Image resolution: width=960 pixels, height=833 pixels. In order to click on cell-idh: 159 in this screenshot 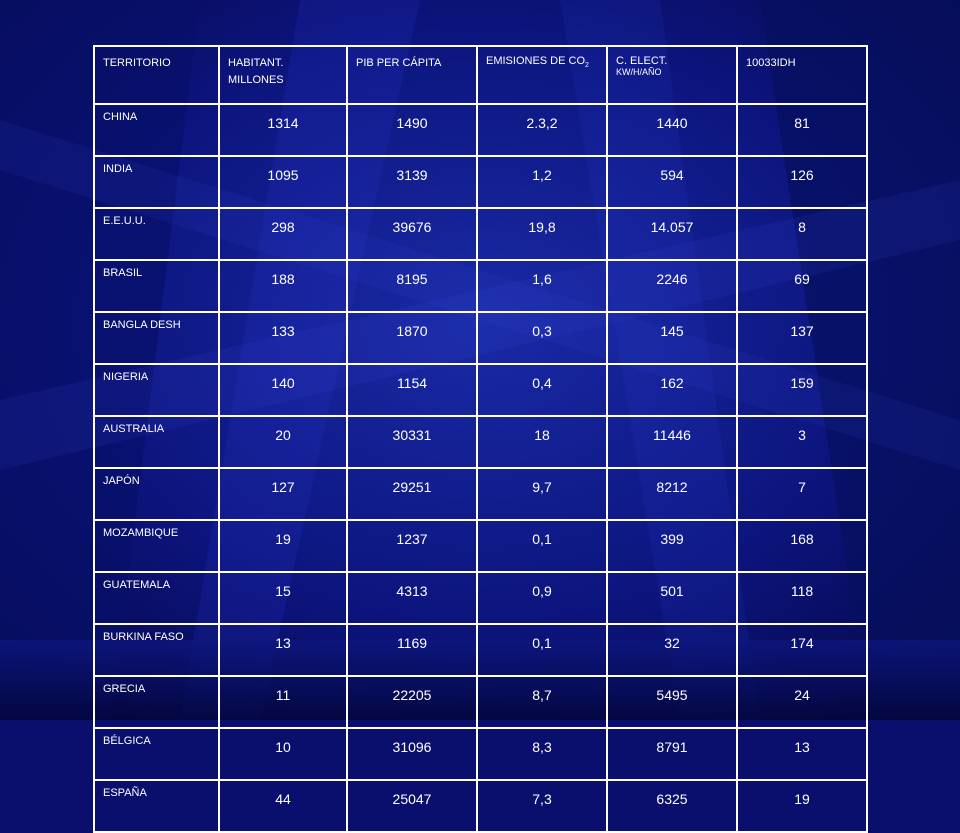, I will do `click(802, 390)`.